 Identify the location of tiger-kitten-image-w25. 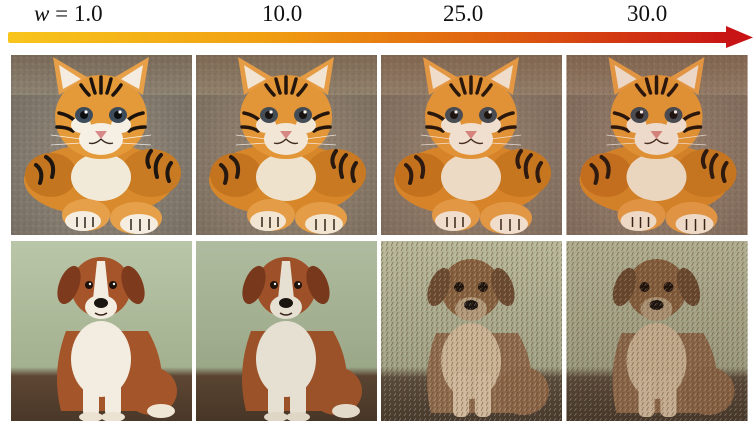
(471, 145).